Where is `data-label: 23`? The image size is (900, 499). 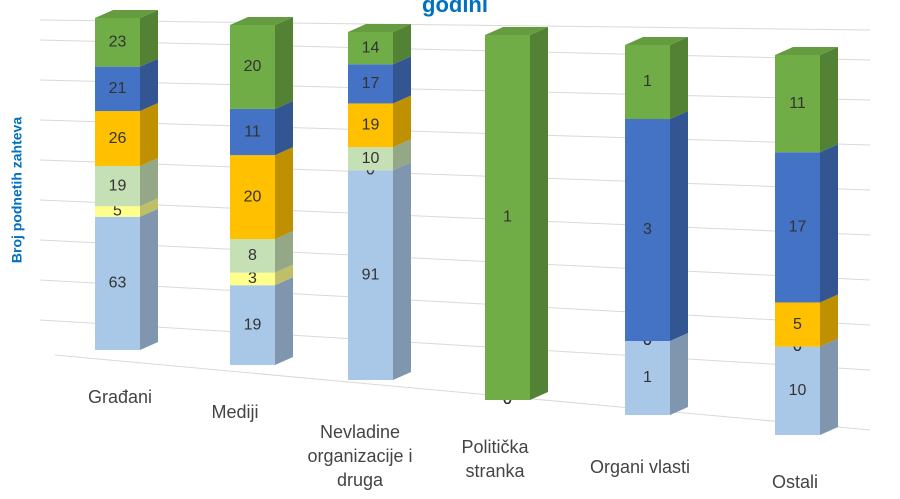 data-label: 23 is located at coordinates (118, 42).